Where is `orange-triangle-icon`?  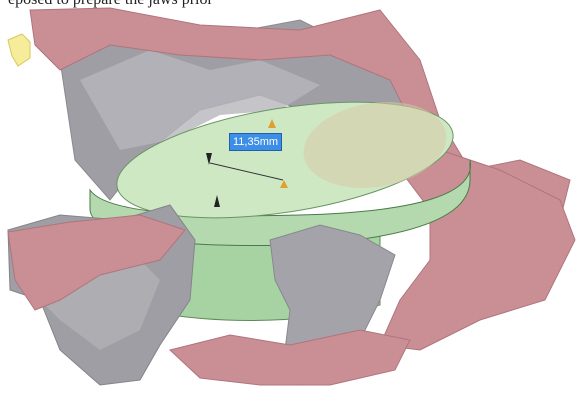
orange-triangle-icon is located at coordinates (272, 123).